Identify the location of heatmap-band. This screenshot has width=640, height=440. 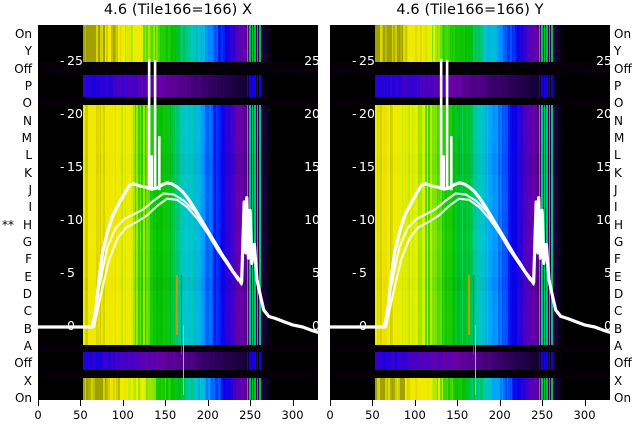
(178, 389).